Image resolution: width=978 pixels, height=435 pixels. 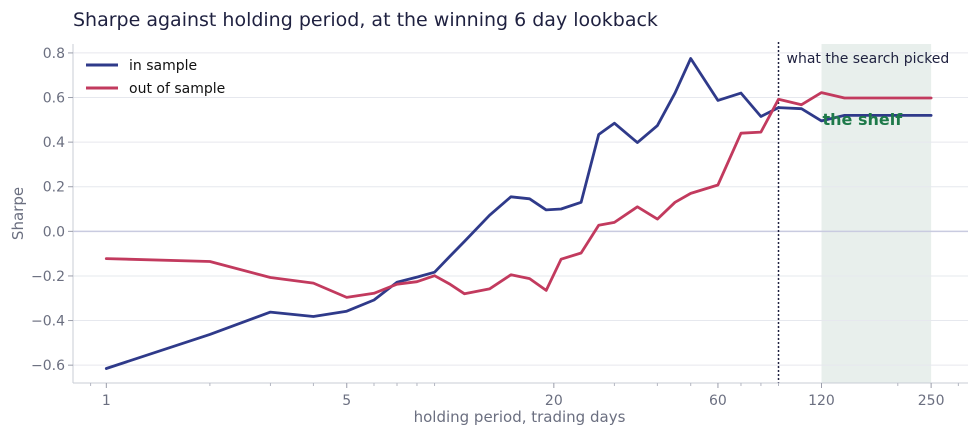 I want to click on y-tick-label: −0.6, so click(x=48, y=366).